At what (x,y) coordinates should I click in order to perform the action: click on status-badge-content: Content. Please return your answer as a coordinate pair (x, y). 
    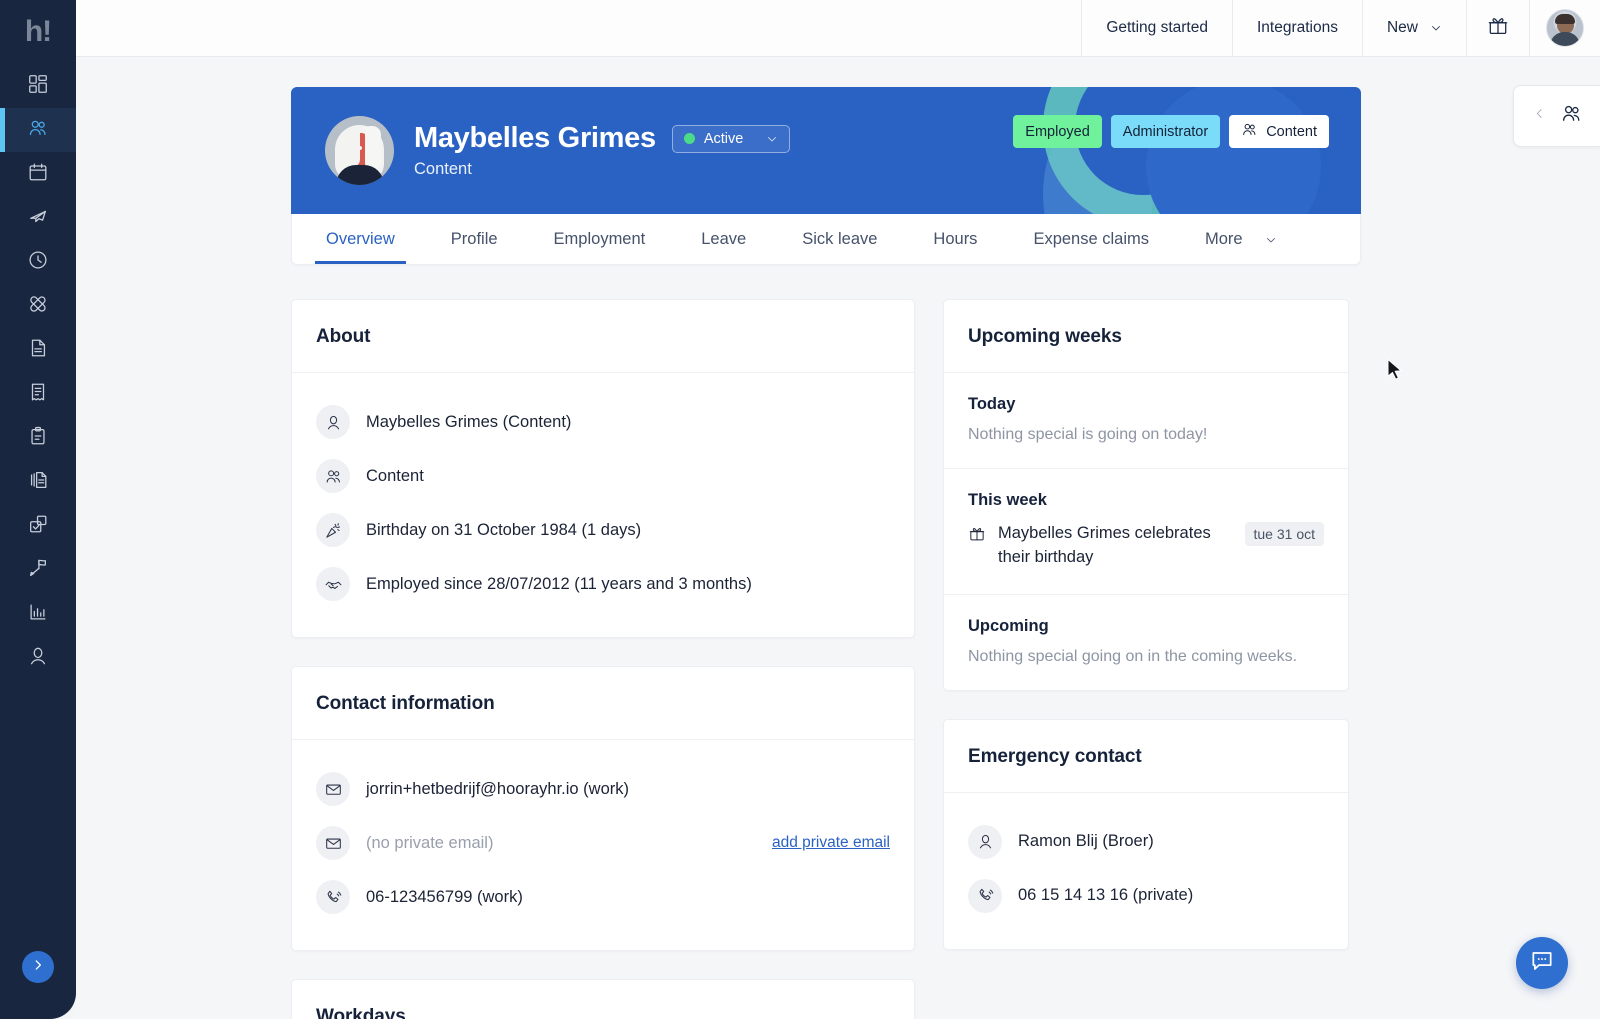
    Looking at the image, I should click on (1279, 131).